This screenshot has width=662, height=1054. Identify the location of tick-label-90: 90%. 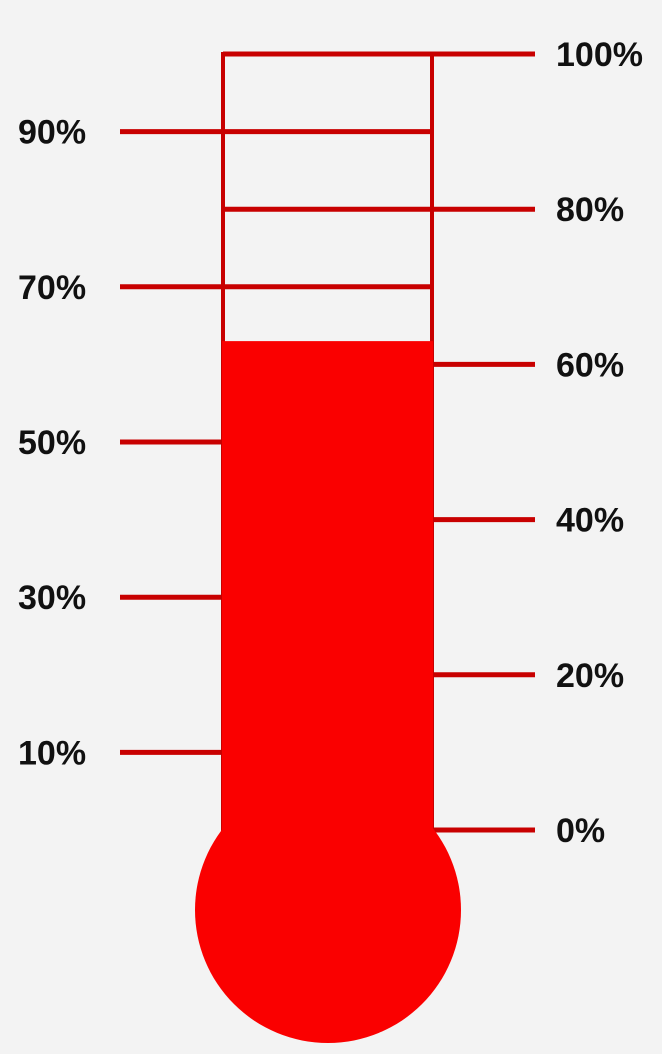
(52, 133).